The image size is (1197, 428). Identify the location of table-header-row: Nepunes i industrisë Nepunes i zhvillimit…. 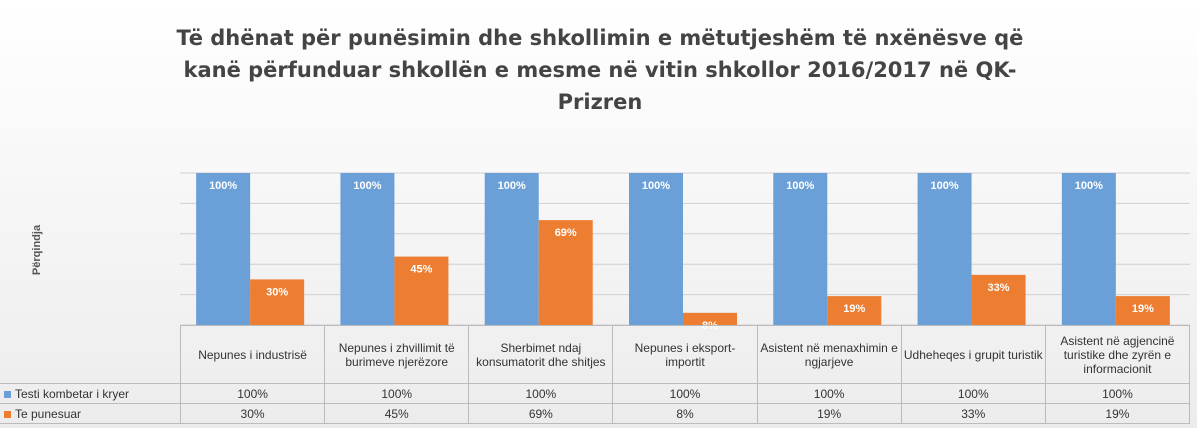
(595, 354).